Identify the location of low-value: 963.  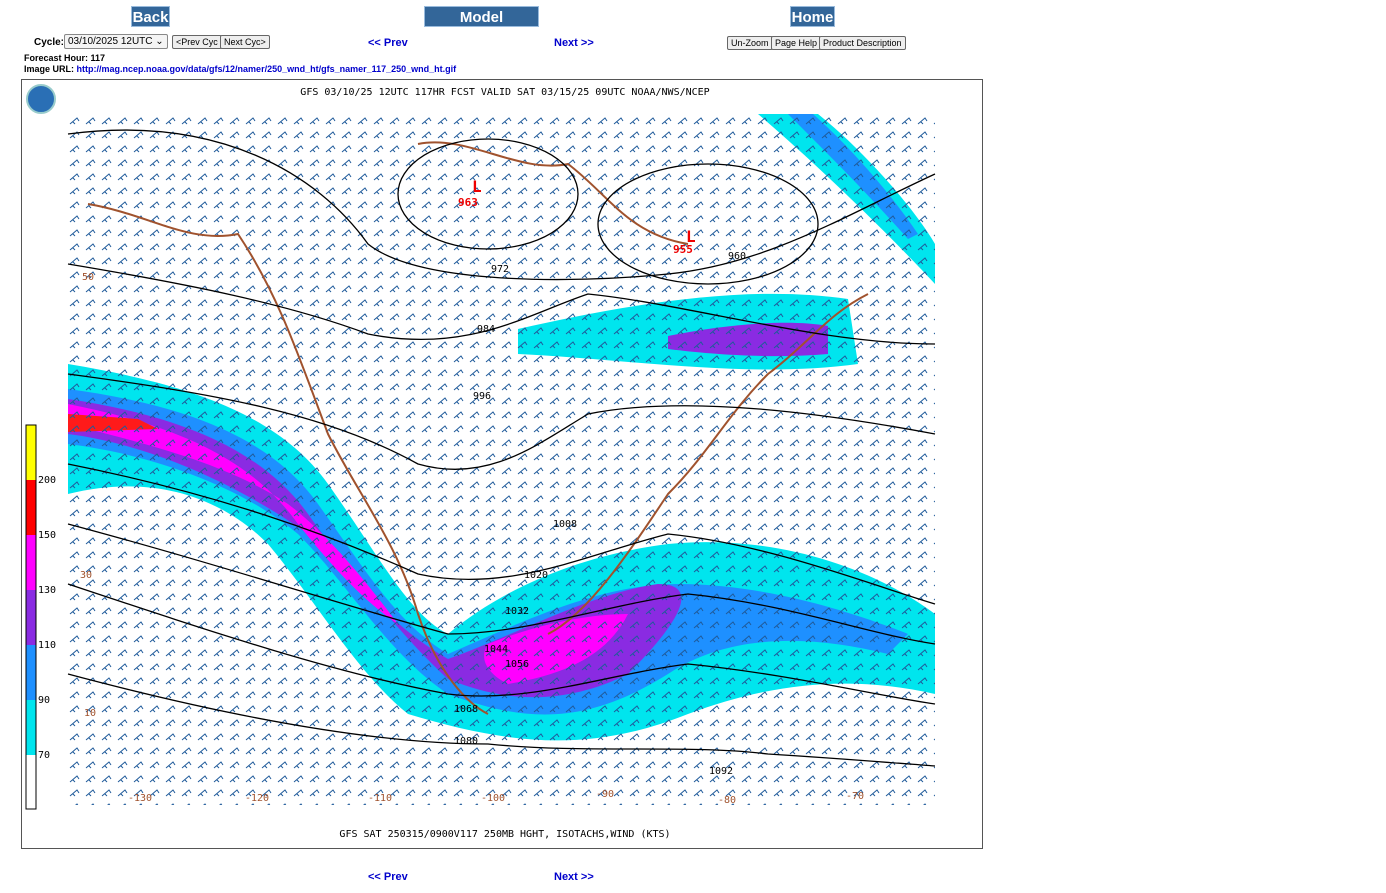
(468, 202).